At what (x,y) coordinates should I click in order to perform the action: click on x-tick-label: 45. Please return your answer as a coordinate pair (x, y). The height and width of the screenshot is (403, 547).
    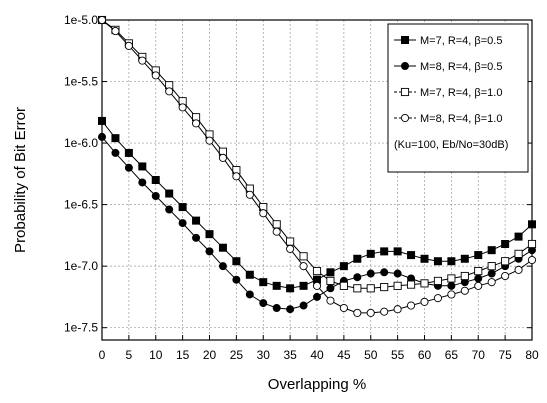
    Looking at the image, I should click on (344, 355).